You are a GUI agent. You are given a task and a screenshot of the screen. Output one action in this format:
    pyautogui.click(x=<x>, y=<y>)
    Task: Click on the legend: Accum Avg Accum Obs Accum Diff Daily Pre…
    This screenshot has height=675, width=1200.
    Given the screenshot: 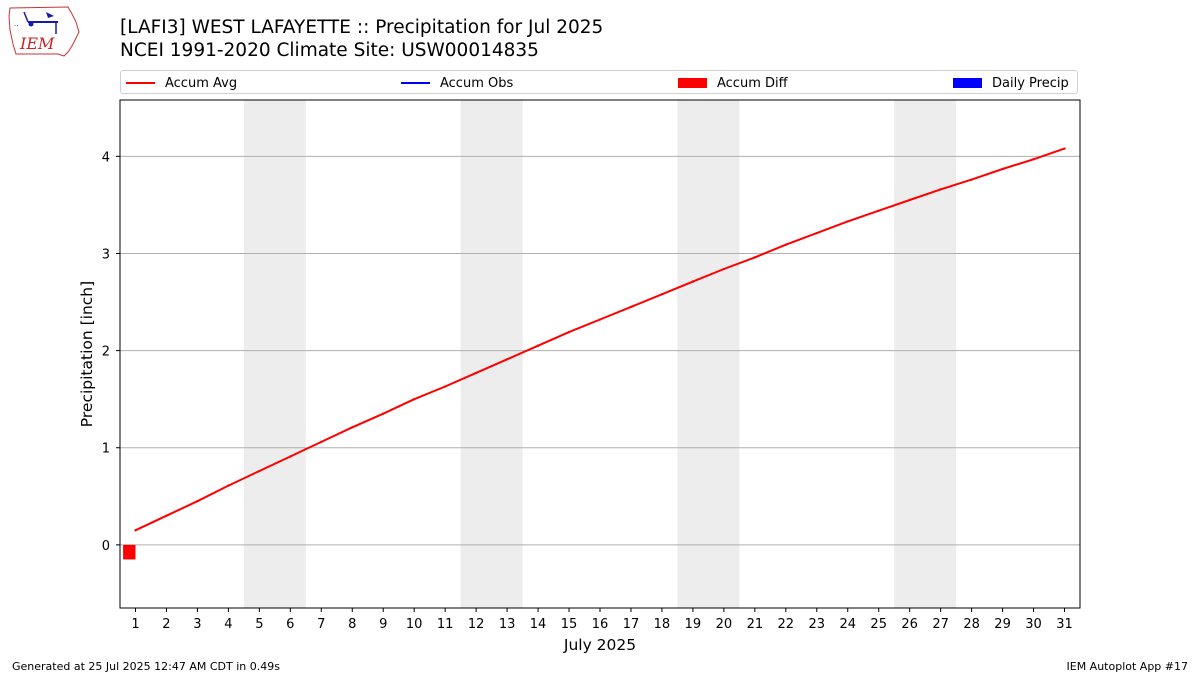 What is the action you would take?
    pyautogui.click(x=599, y=82)
    